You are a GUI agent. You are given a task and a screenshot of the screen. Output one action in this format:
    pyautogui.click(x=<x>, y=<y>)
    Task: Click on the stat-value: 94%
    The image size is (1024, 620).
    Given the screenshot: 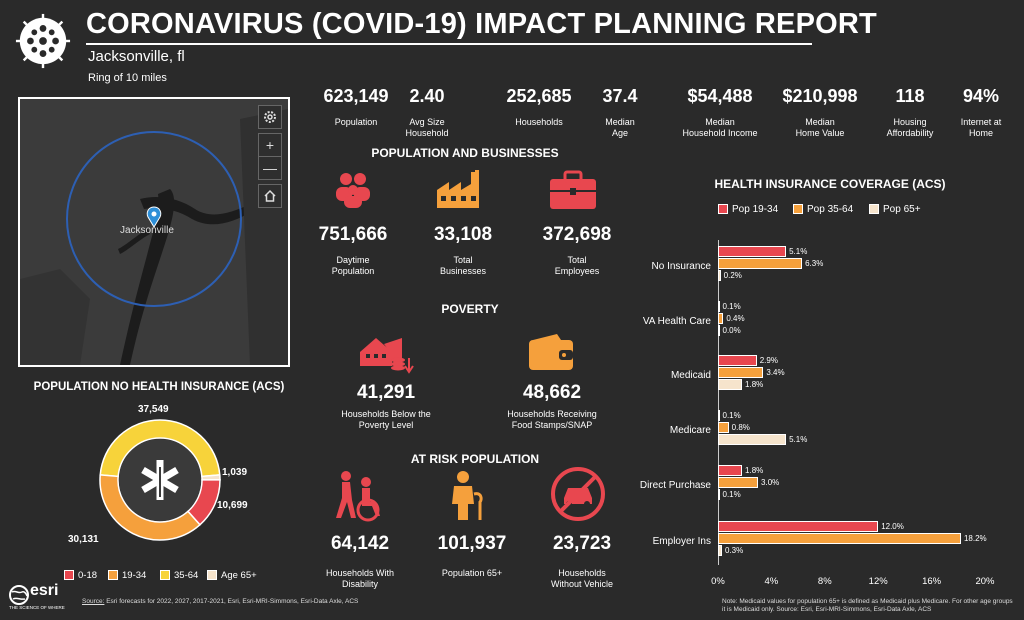 What is the action you would take?
    pyautogui.click(x=981, y=96)
    